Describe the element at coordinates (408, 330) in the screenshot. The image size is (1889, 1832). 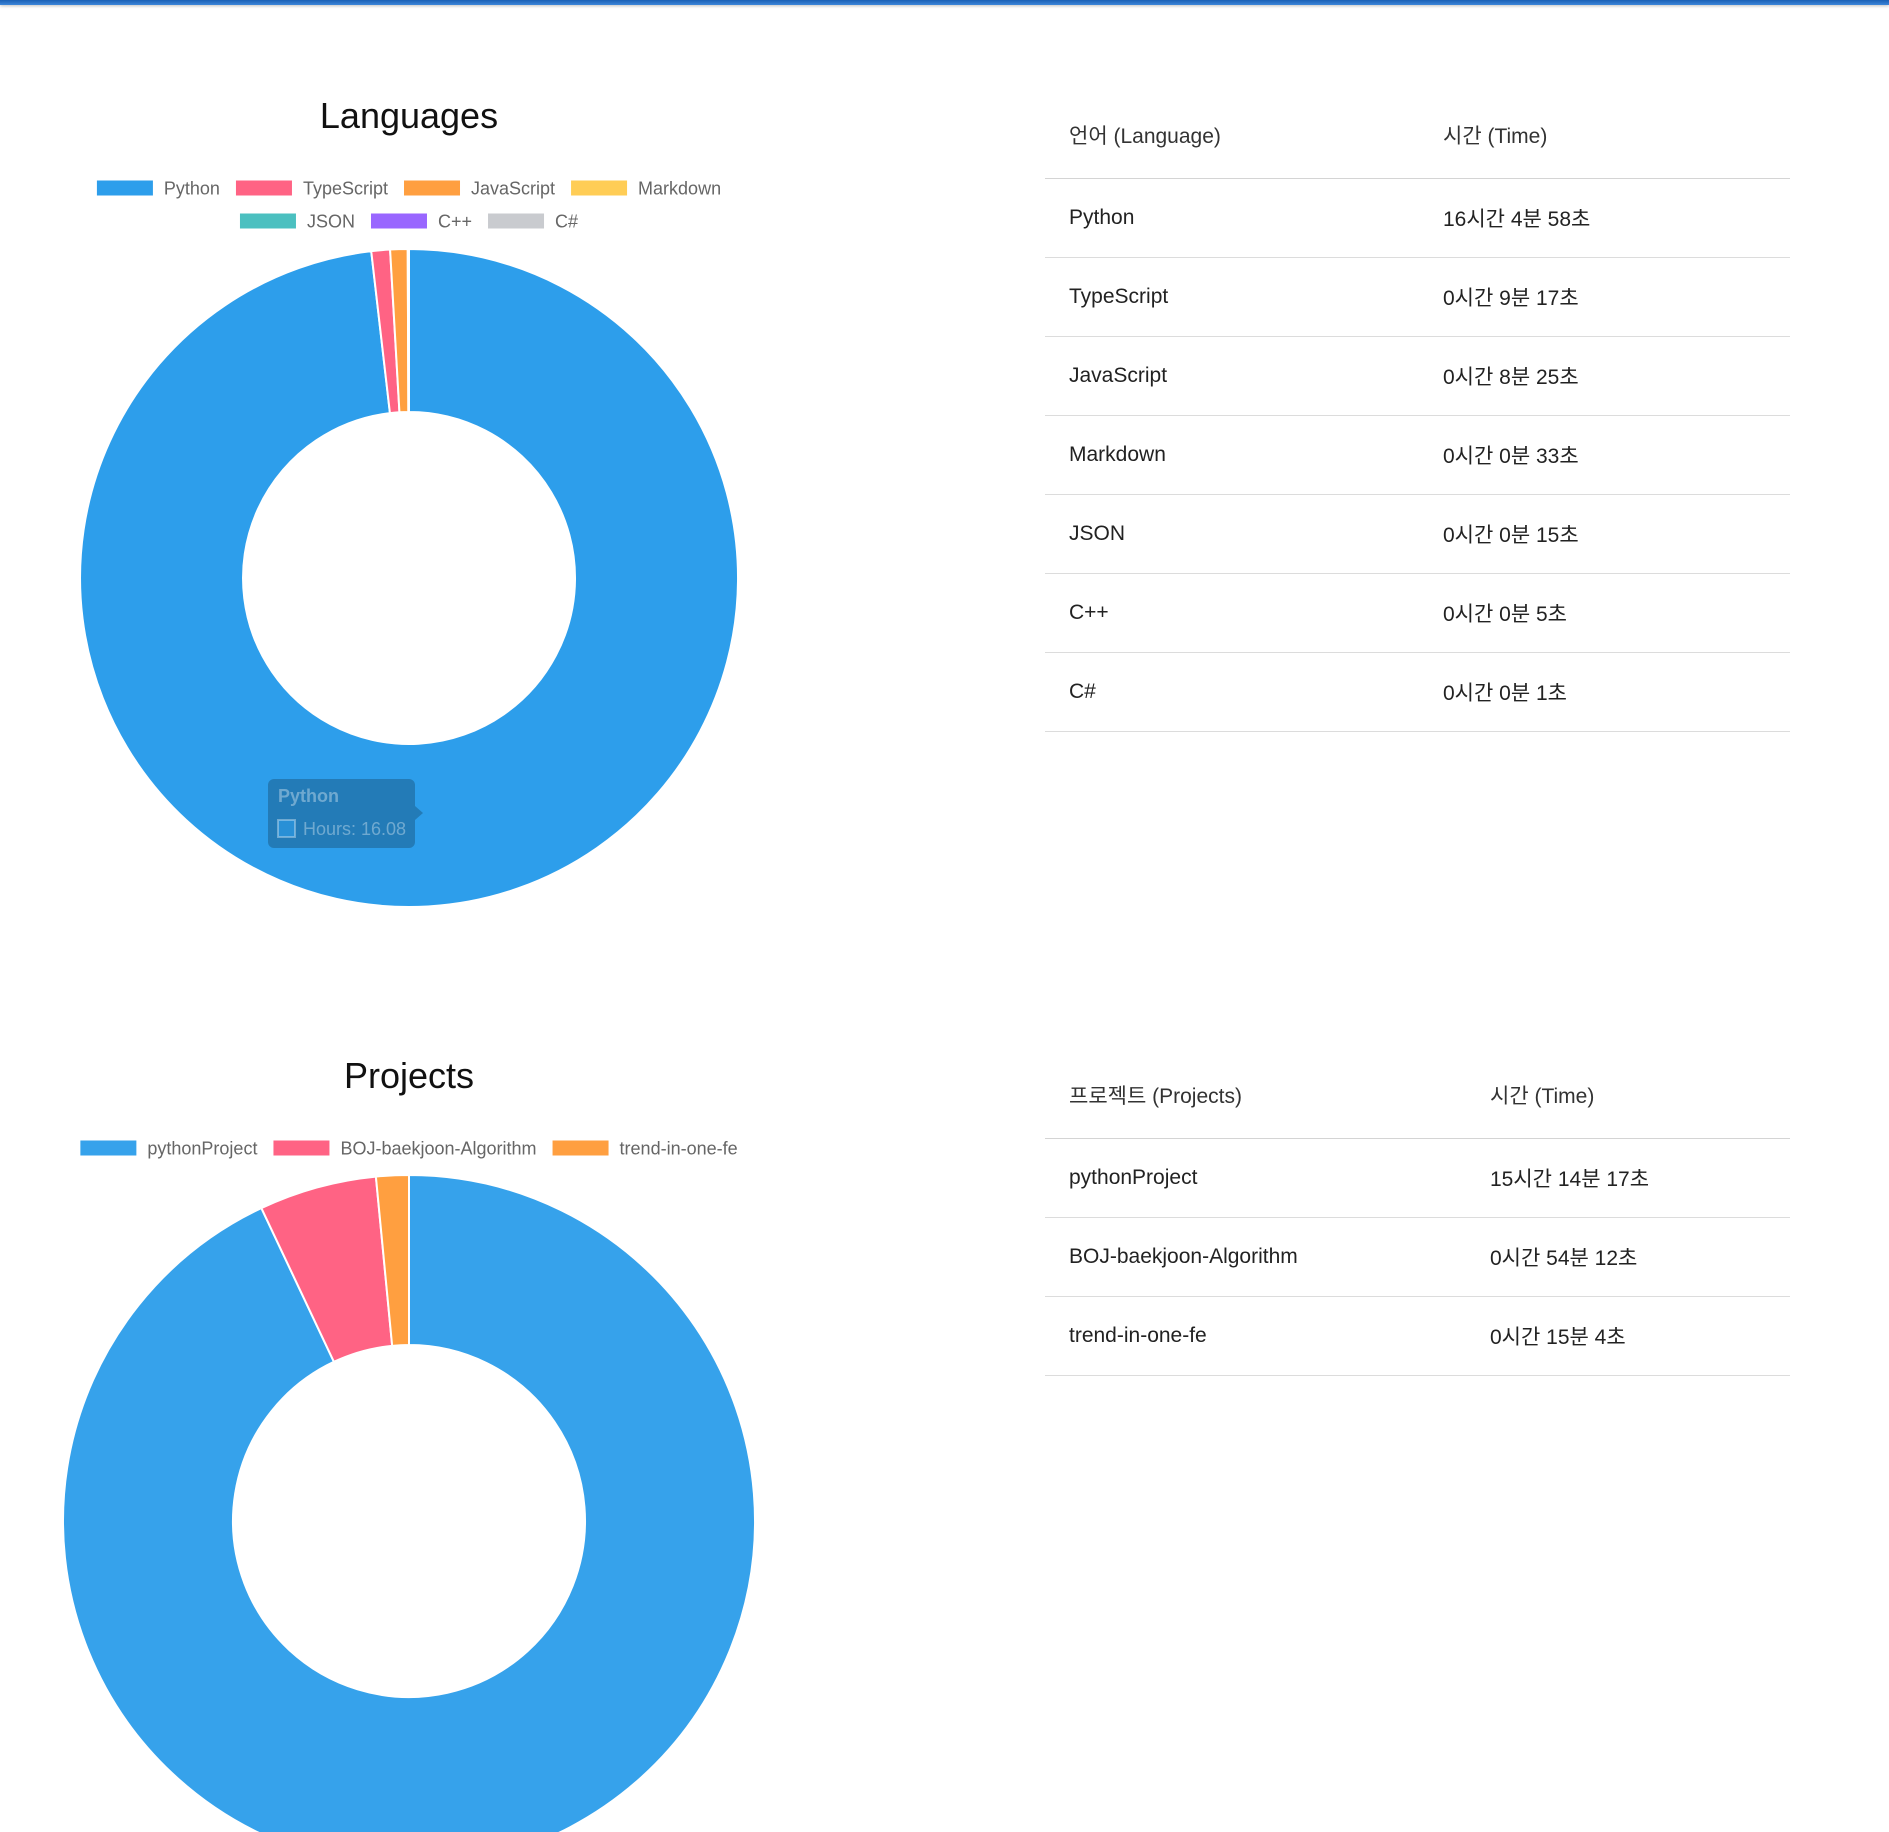
I see `languages-slice-markdown` at that location.